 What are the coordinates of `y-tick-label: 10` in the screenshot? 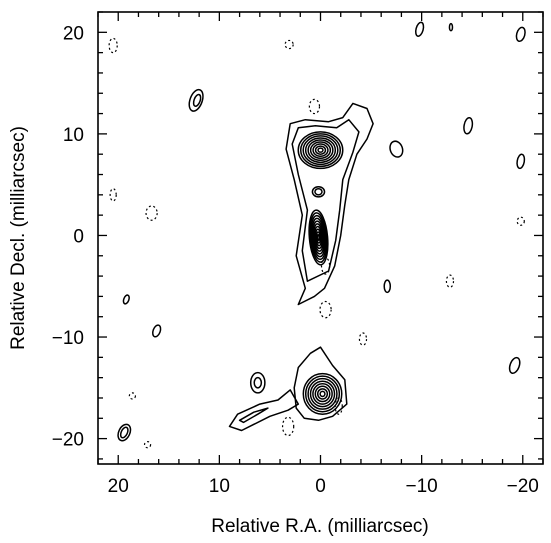 It's located at (73, 135).